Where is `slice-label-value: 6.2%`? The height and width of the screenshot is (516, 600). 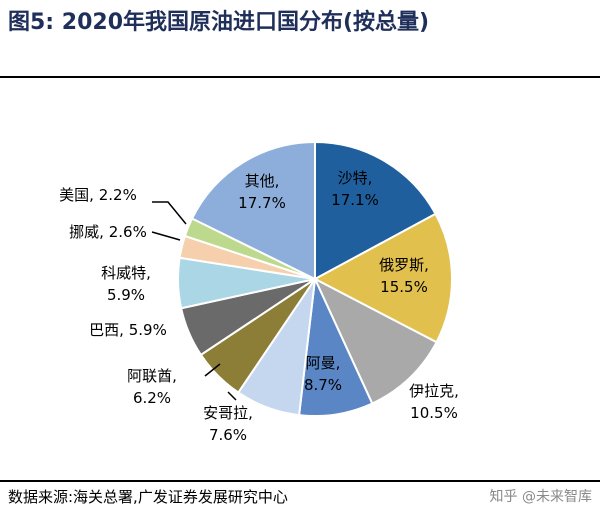
slice-label-value: 6.2% is located at coordinates (152, 398).